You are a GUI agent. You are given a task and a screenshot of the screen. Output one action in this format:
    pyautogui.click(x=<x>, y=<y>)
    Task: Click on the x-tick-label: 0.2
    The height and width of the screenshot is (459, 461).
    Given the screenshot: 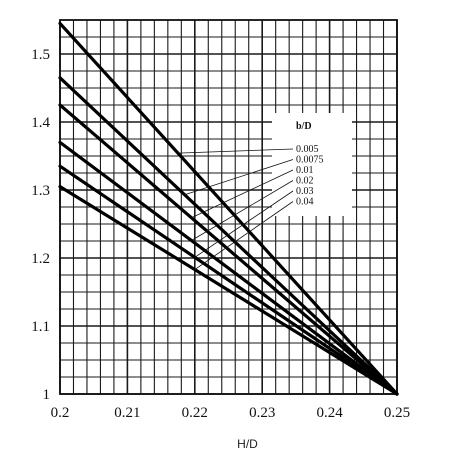 What is the action you would take?
    pyautogui.click(x=60, y=413)
    